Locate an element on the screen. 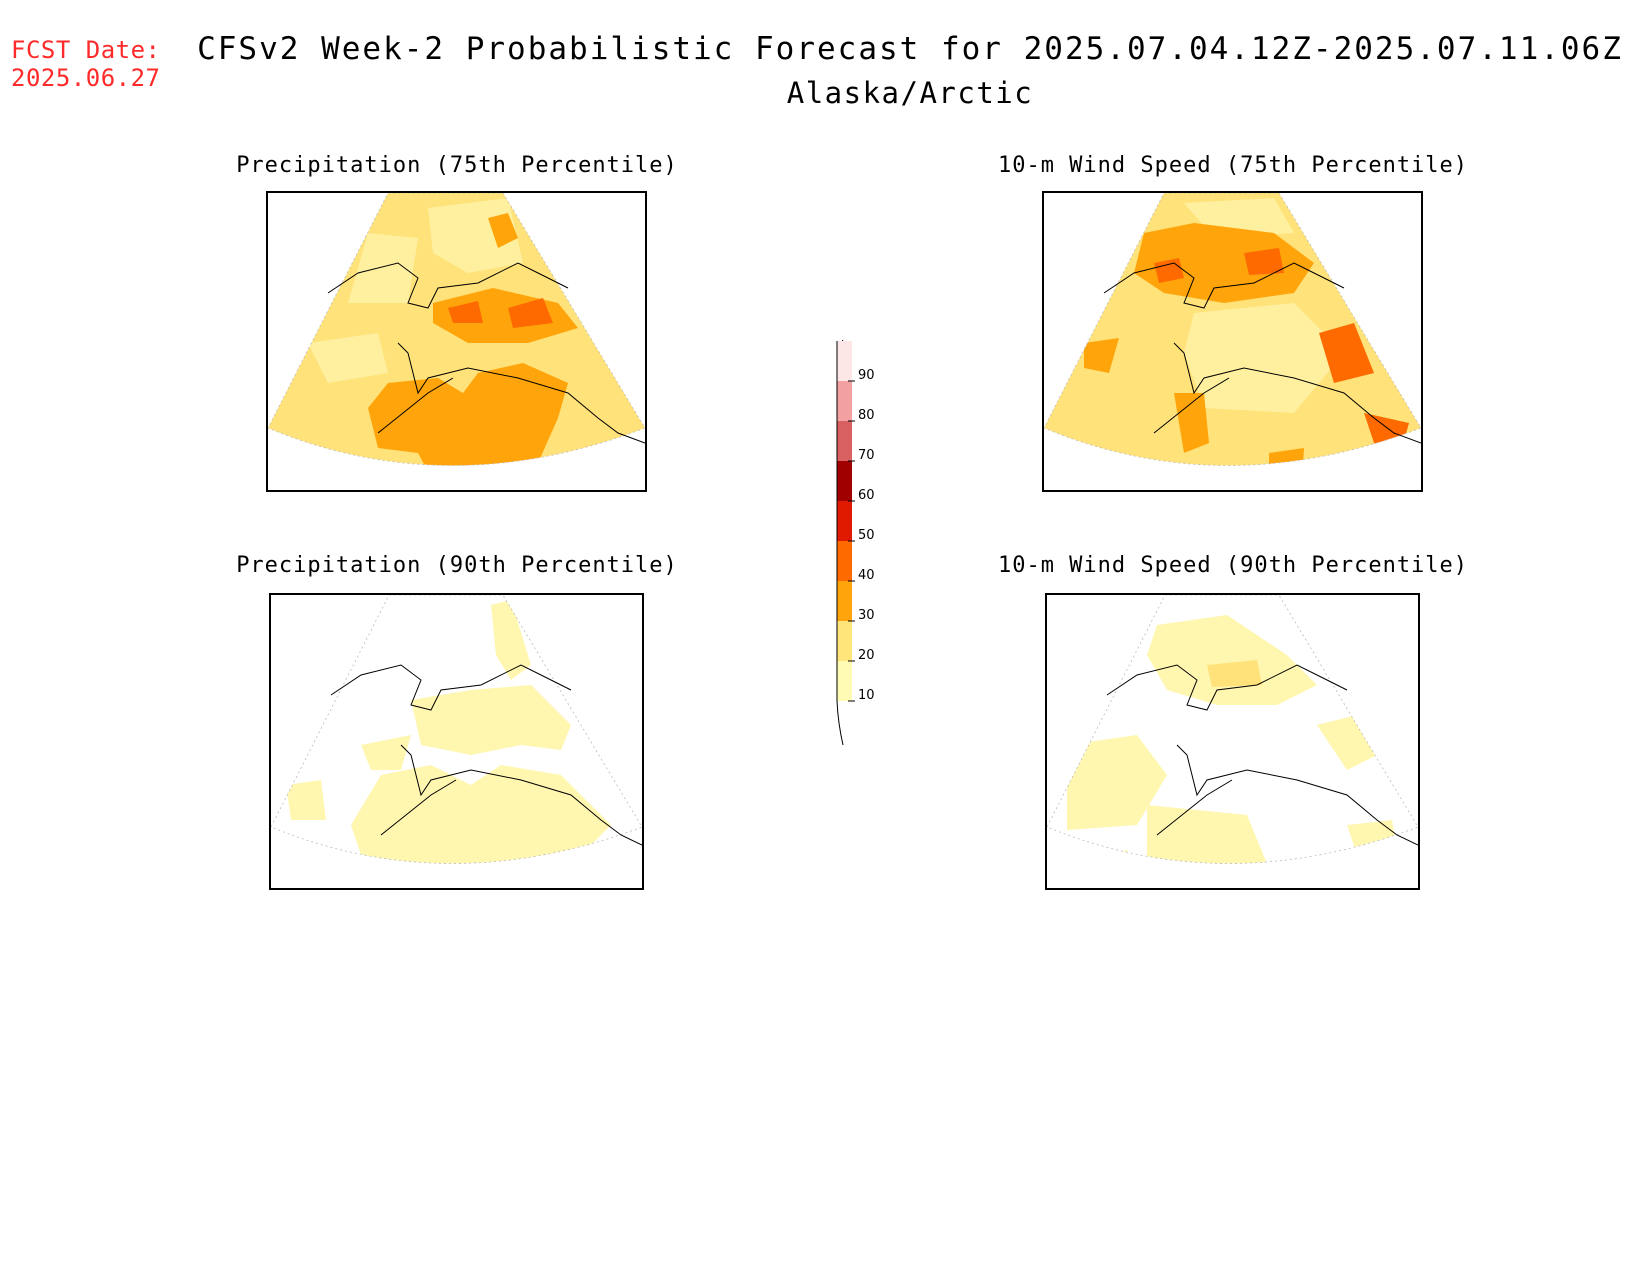 The height and width of the screenshot is (1275, 1650). forecast-date-value: 2025.06.27 is located at coordinates (86, 78).